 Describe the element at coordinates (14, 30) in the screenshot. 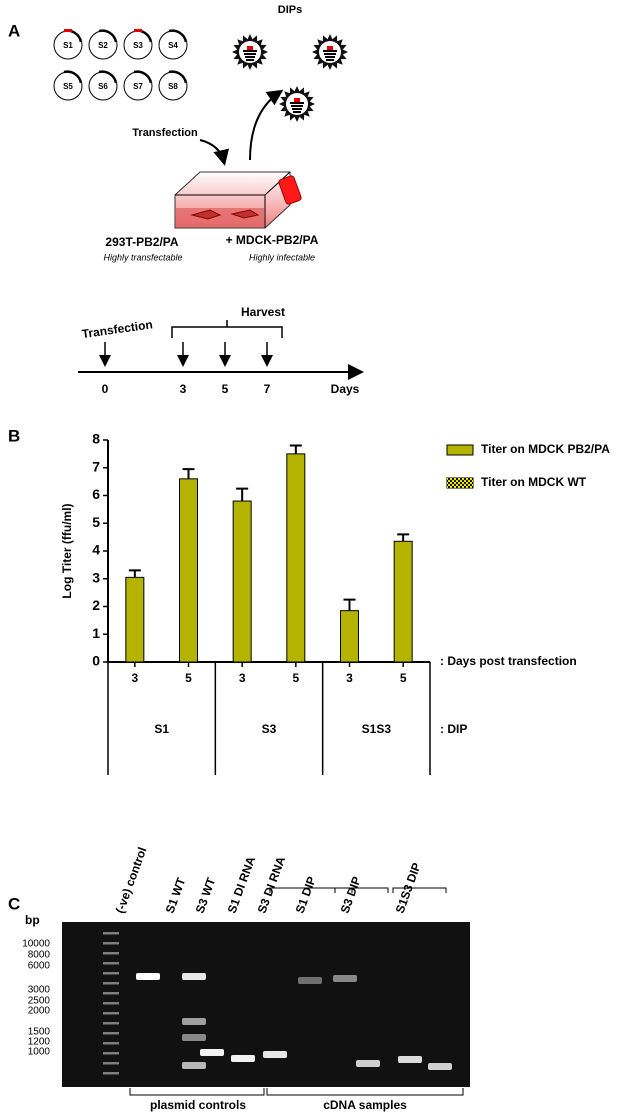

I see `panel-label: A` at that location.